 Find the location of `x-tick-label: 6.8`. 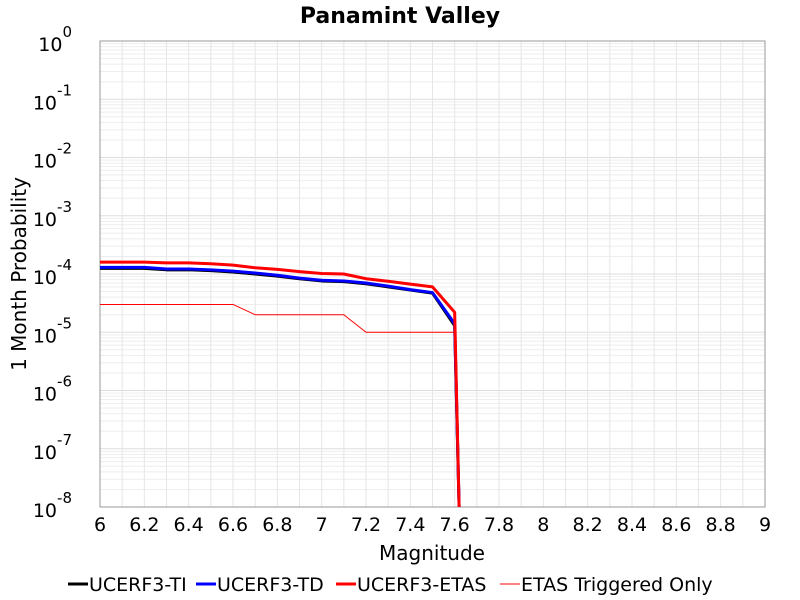

x-tick-label: 6.8 is located at coordinates (277, 525).